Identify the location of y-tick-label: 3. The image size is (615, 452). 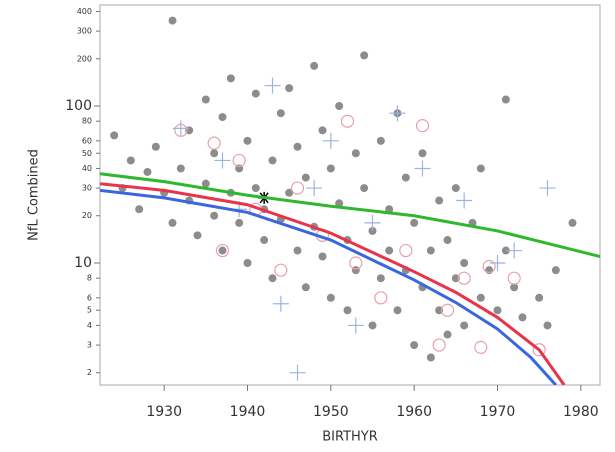
(89, 345).